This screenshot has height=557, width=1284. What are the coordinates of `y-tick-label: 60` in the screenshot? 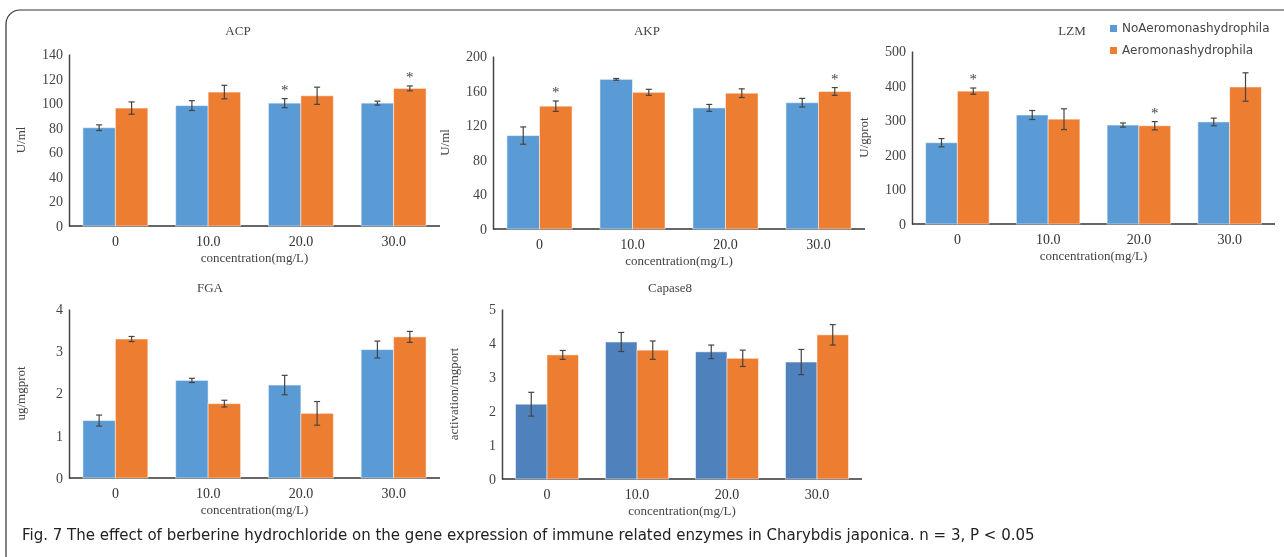 It's located at (56, 153).